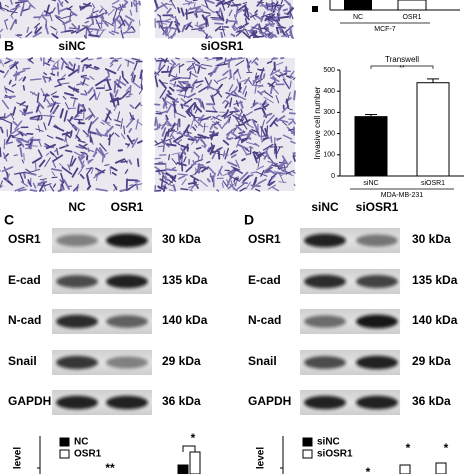 The width and height of the screenshot is (474, 474). I want to click on group-label: MCF-7, so click(384, 29).